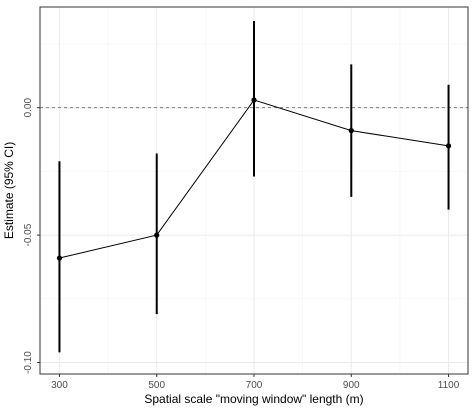  I want to click on x-axis-title: Spatial scale "moving window" length (m), so click(253, 399).